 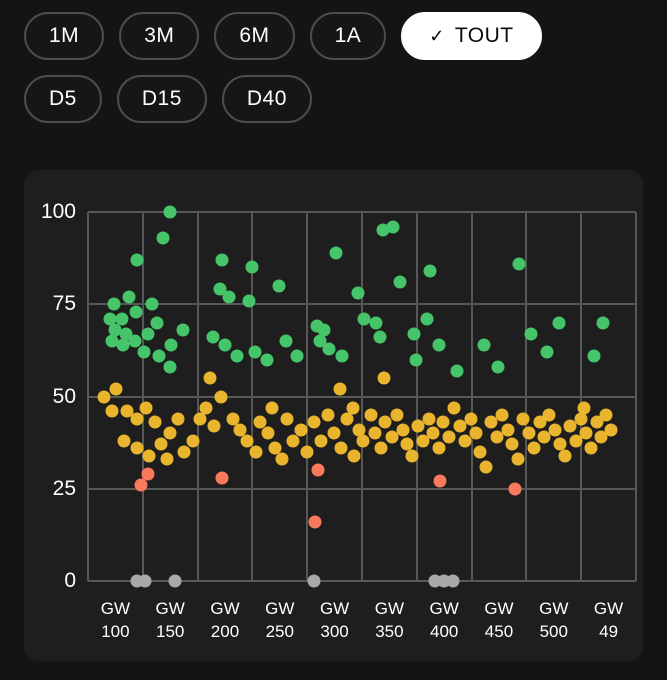 What do you see at coordinates (334, 620) in the screenshot?
I see `x-tick-label: GW 300` at bounding box center [334, 620].